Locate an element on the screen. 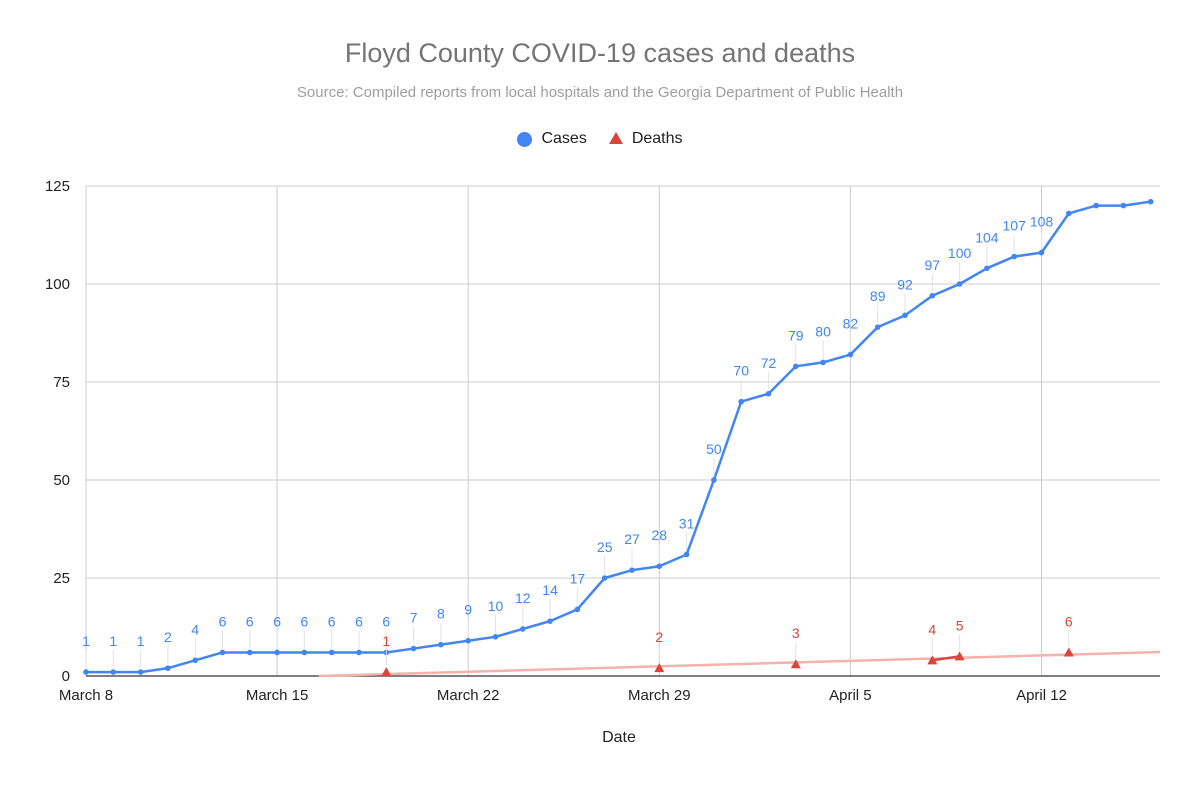  y-tick-label: 25 is located at coordinates (61, 578).